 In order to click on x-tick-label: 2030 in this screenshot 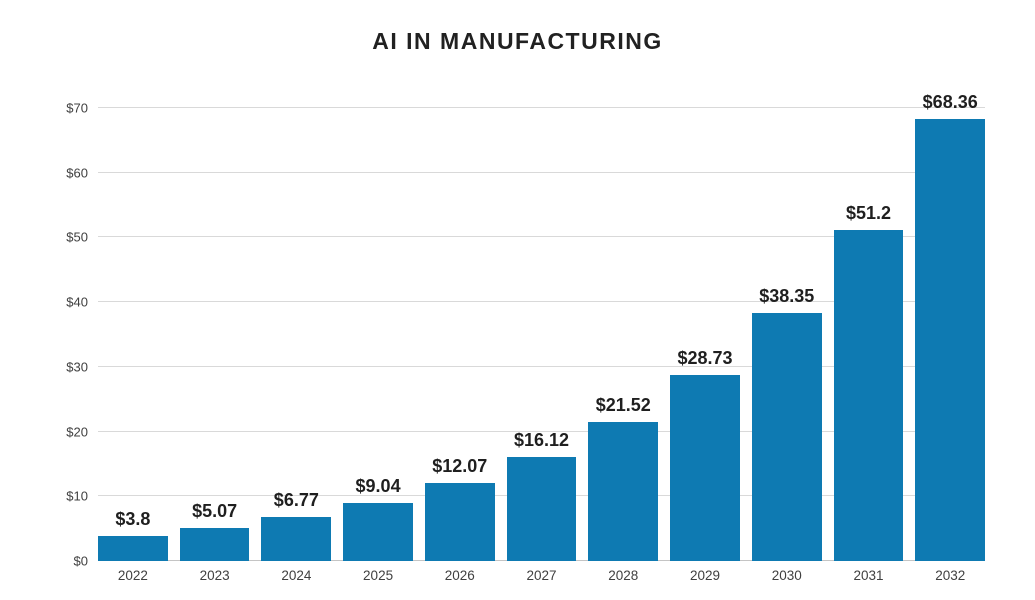, I will do `click(786, 575)`.